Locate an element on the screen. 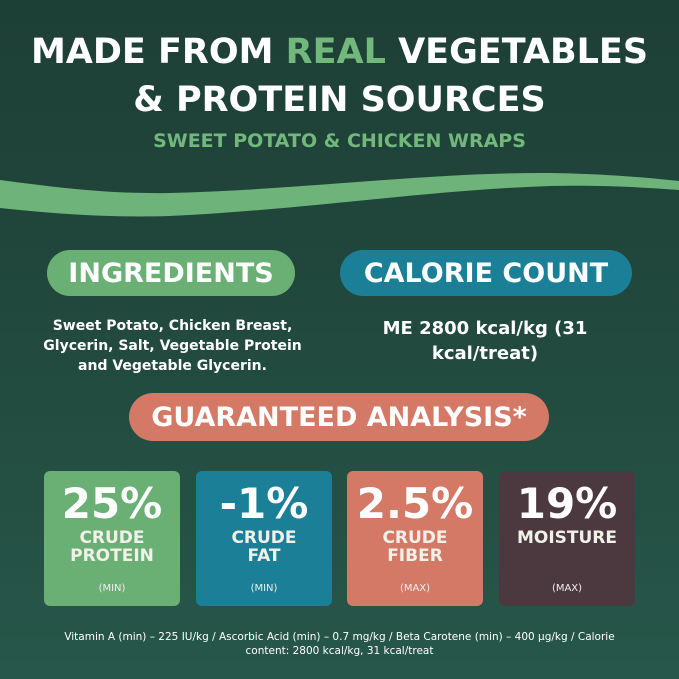 This screenshot has height=679, width=679. calorie-count-text: ME 2800 kcal/kg (31 kcal/treat) is located at coordinates (485, 341).